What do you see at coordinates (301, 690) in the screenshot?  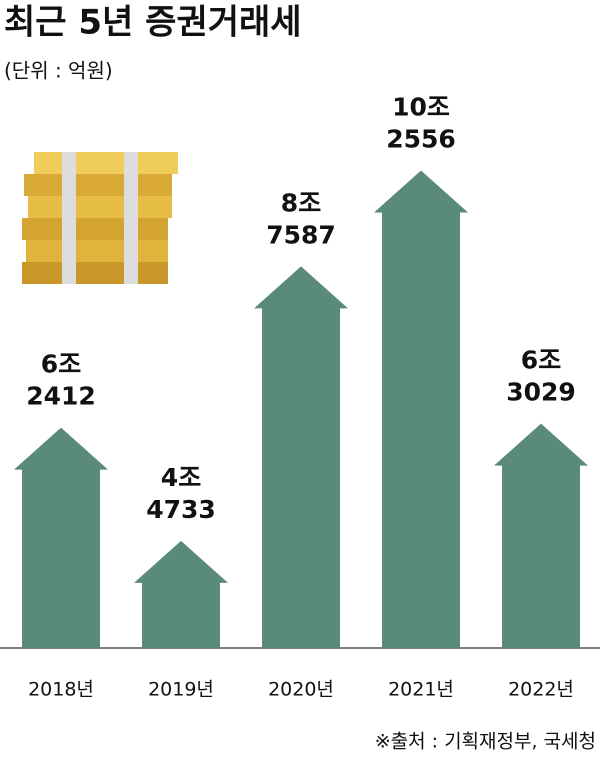 I see `x-tick-label: 2020년` at bounding box center [301, 690].